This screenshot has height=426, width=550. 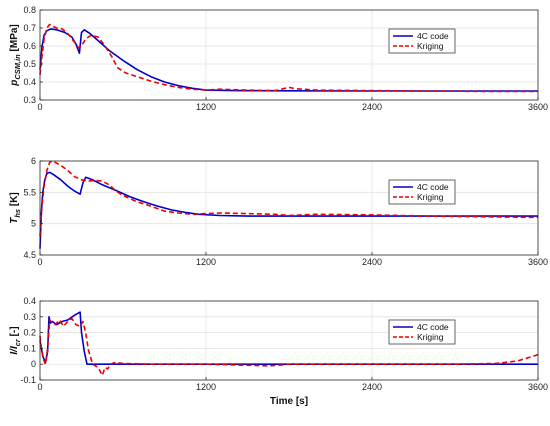 What do you see at coordinates (29, 333) in the screenshot?
I see `y-tick-label: 0.2` at bounding box center [29, 333].